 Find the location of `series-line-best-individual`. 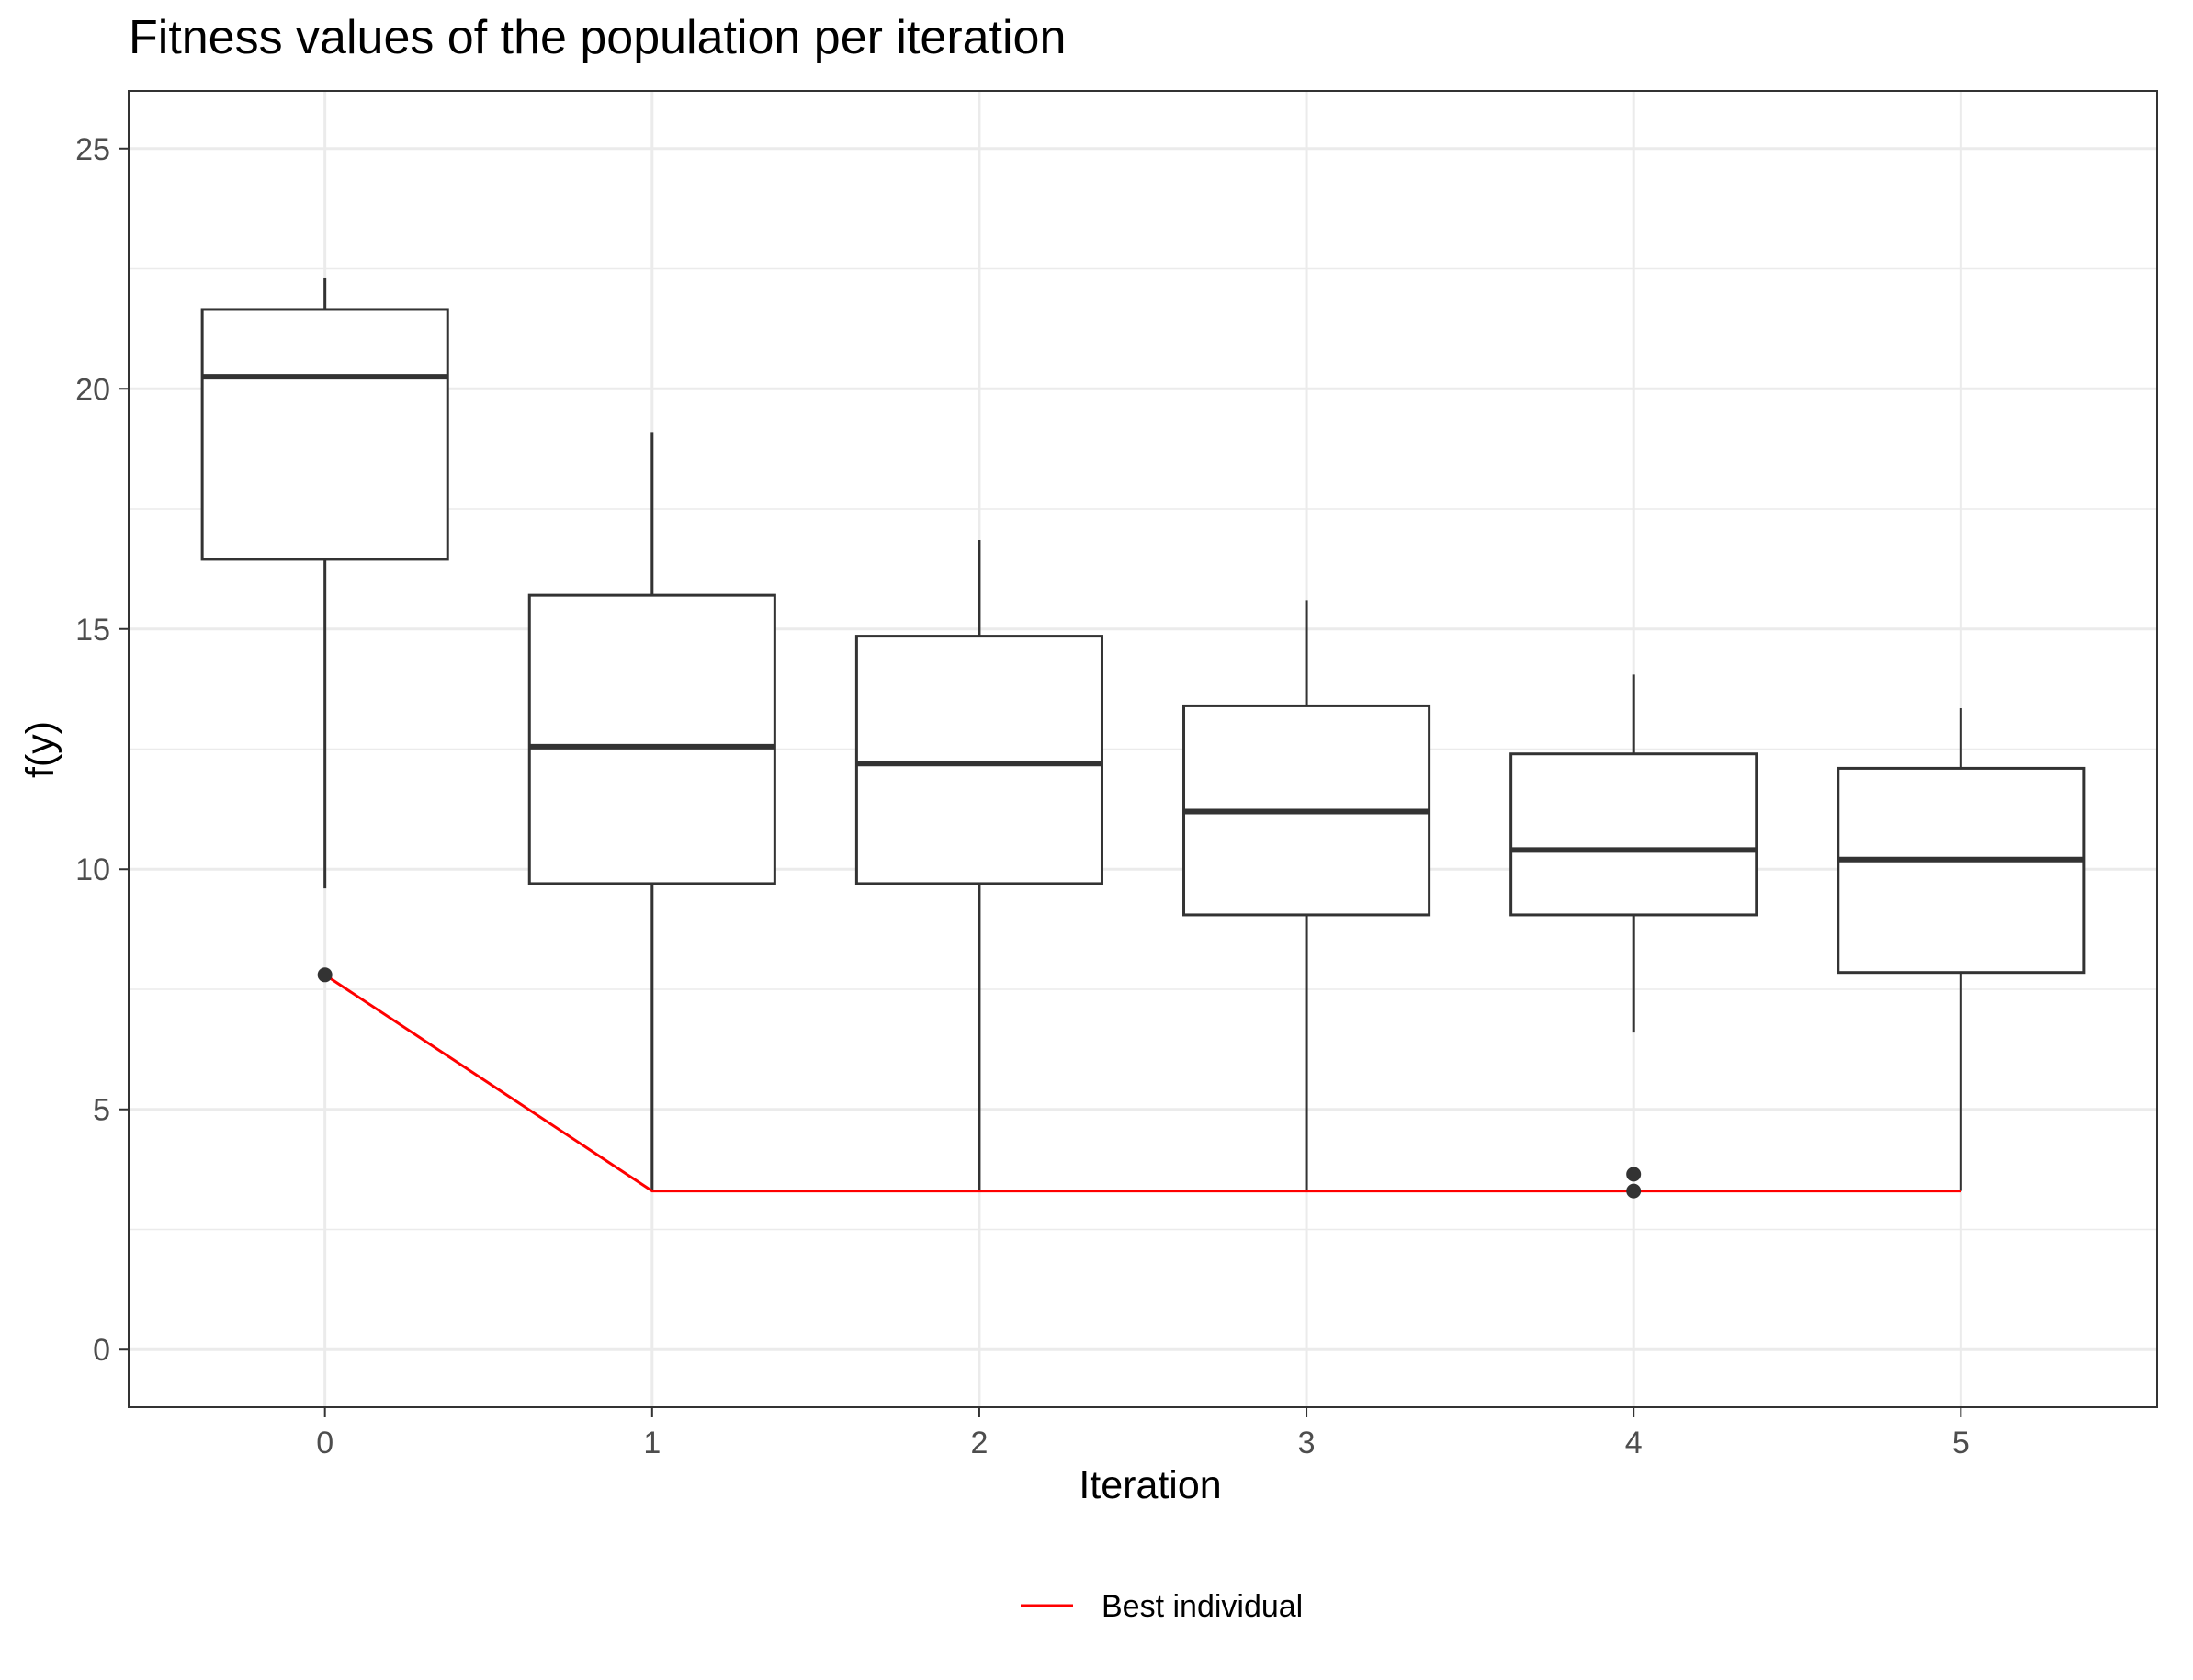

series-line-best-individual is located at coordinates (1142, 1083).